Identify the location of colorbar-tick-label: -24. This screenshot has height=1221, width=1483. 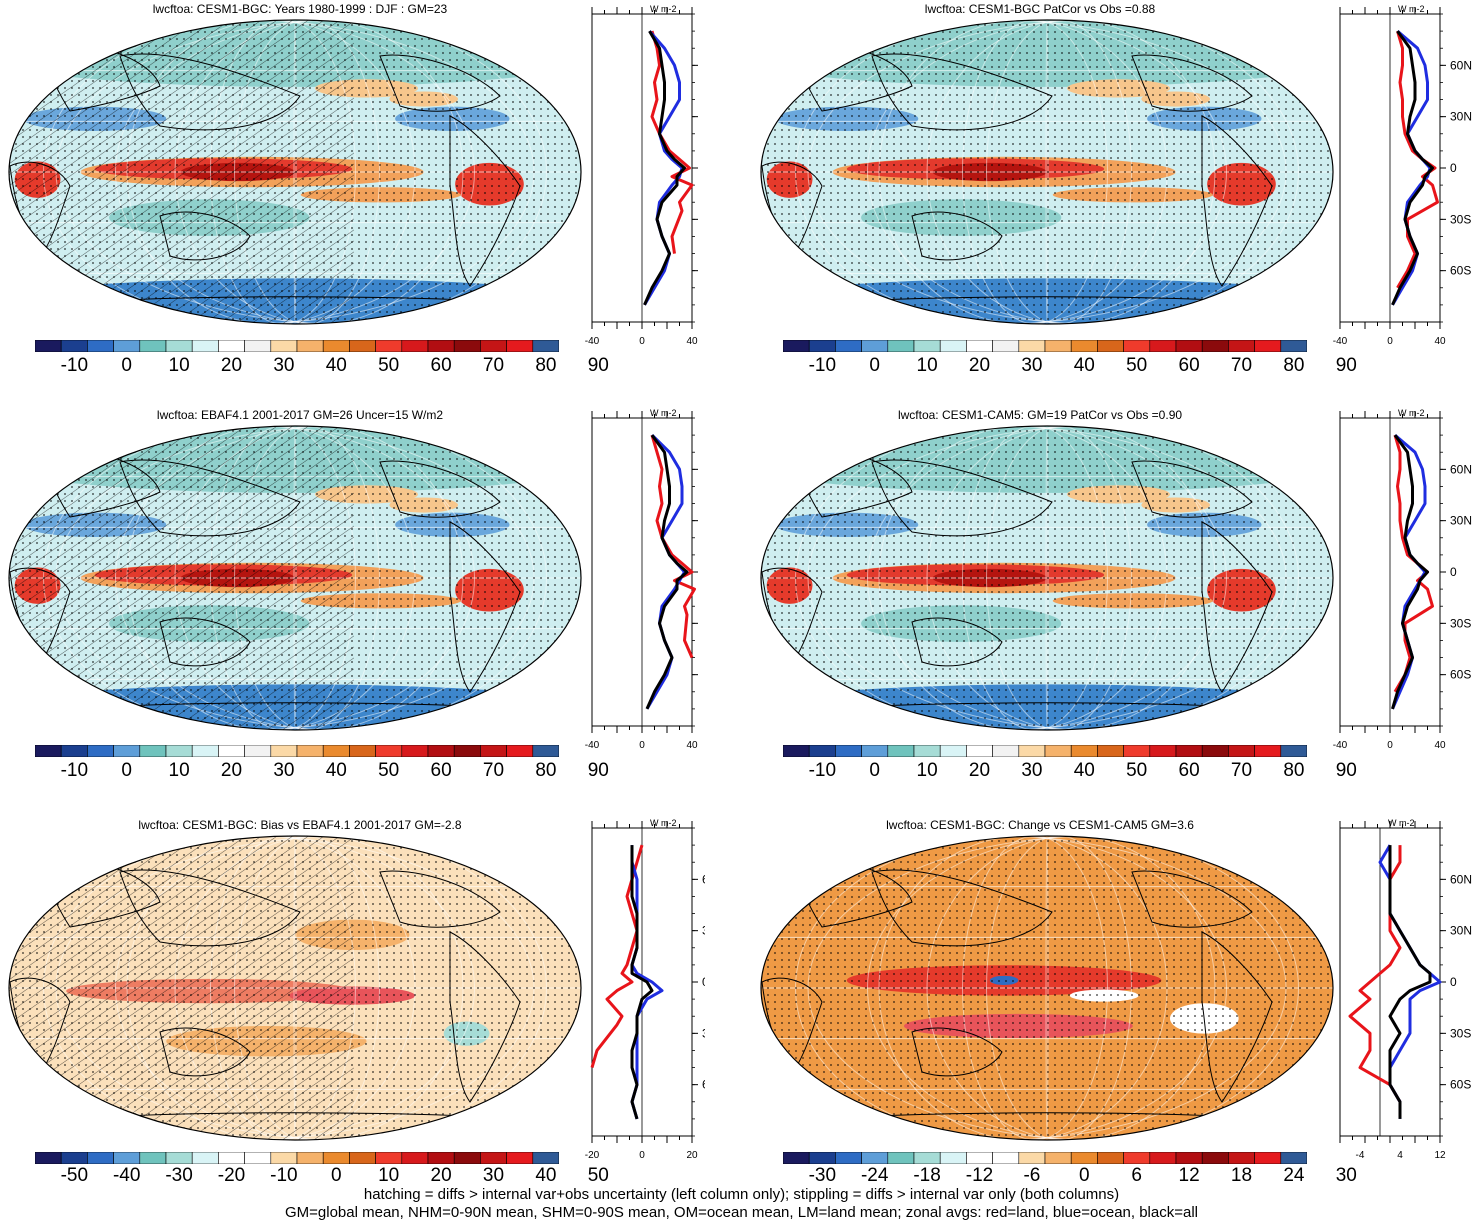
(874, 1175).